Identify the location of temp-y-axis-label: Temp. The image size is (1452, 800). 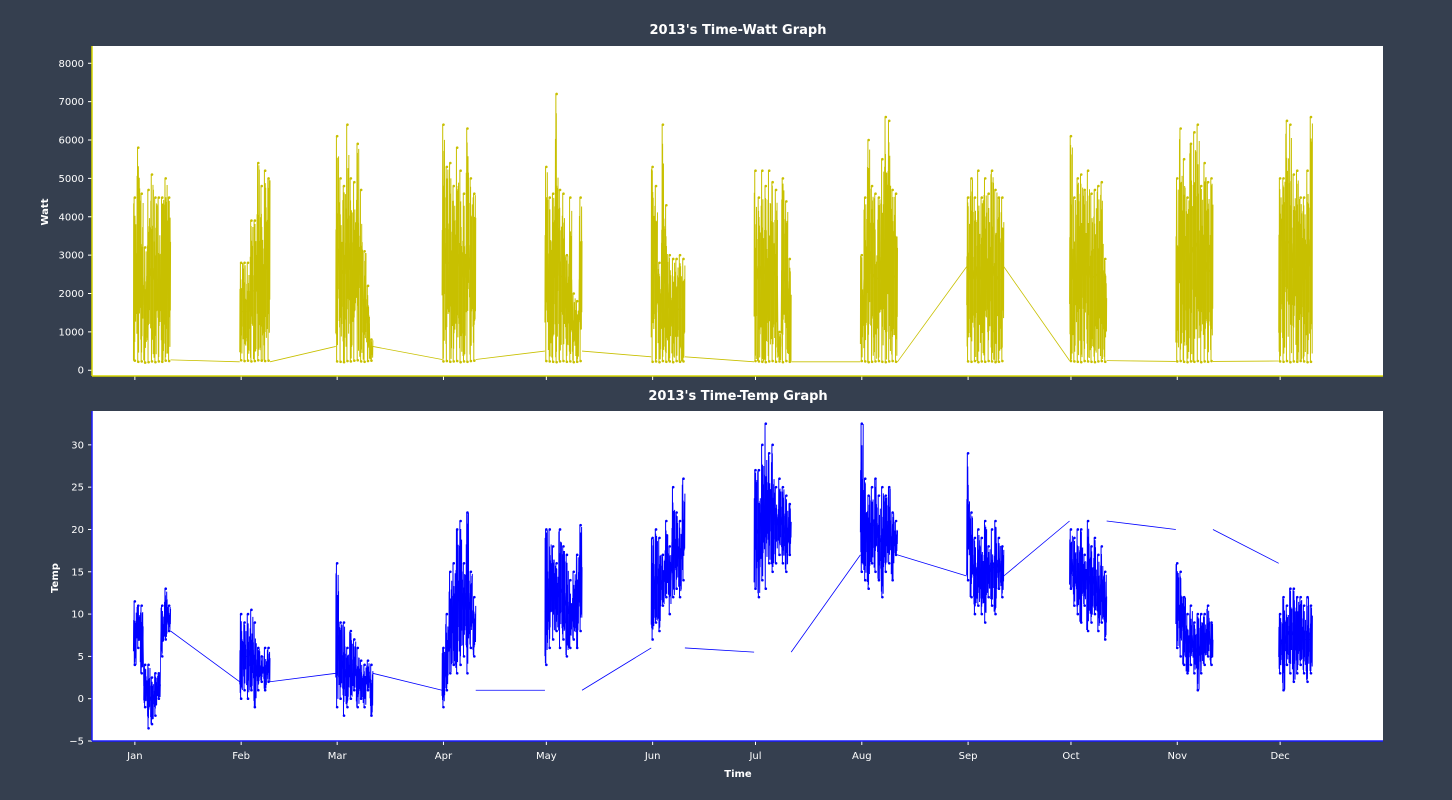
(55, 578).